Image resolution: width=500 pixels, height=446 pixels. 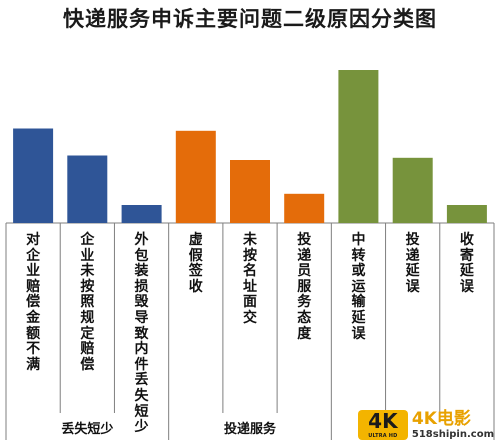 What do you see at coordinates (383, 436) in the screenshot?
I see `watermark-badge-sub: ULTRA HD` at bounding box center [383, 436].